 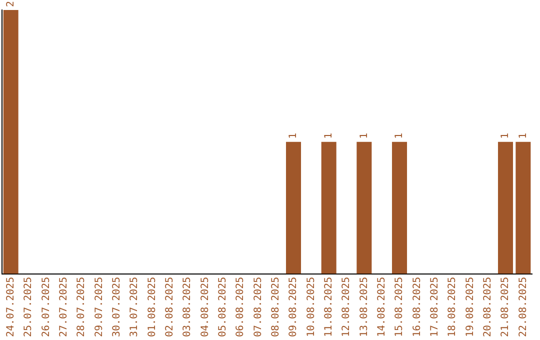 I want to click on x-tick-label: 27.07.2025, so click(x=64, y=307).